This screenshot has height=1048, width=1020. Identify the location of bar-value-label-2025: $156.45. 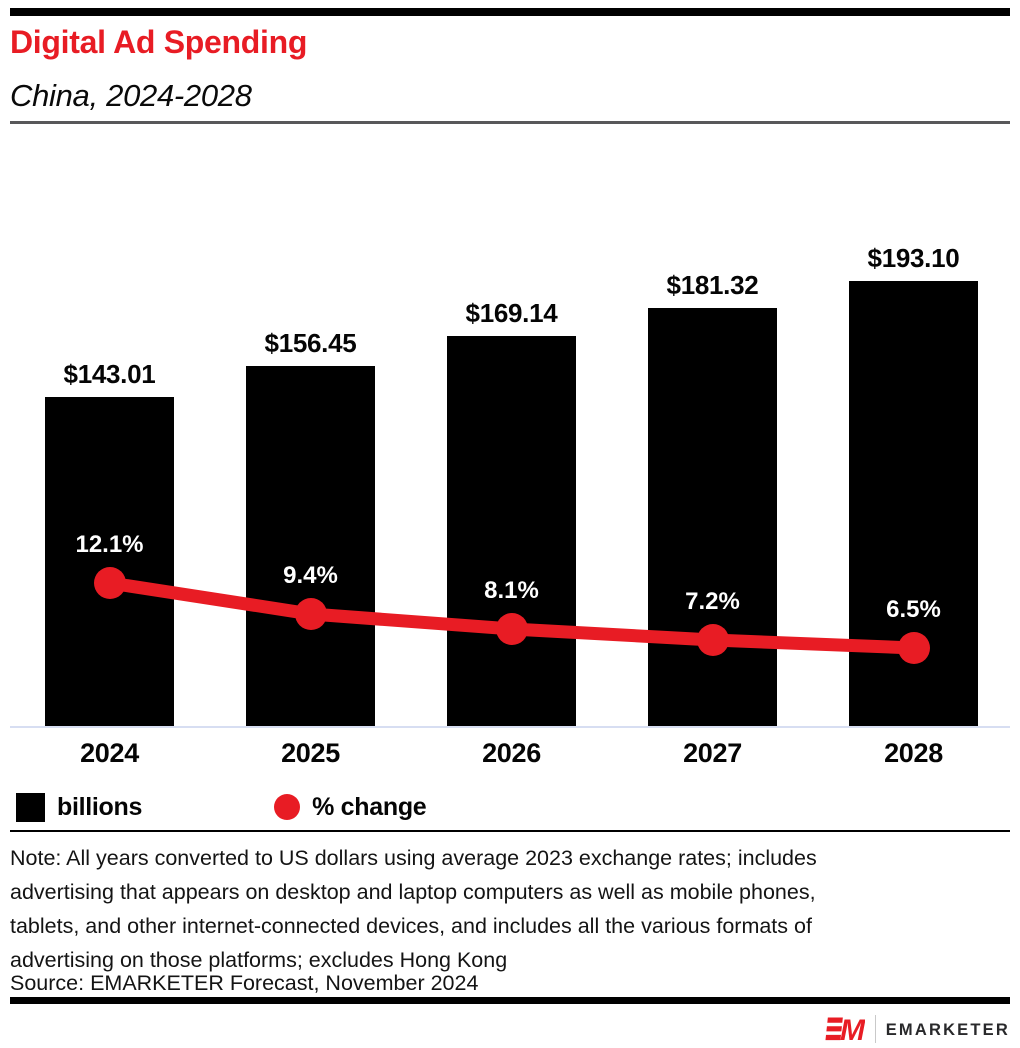
(310, 343).